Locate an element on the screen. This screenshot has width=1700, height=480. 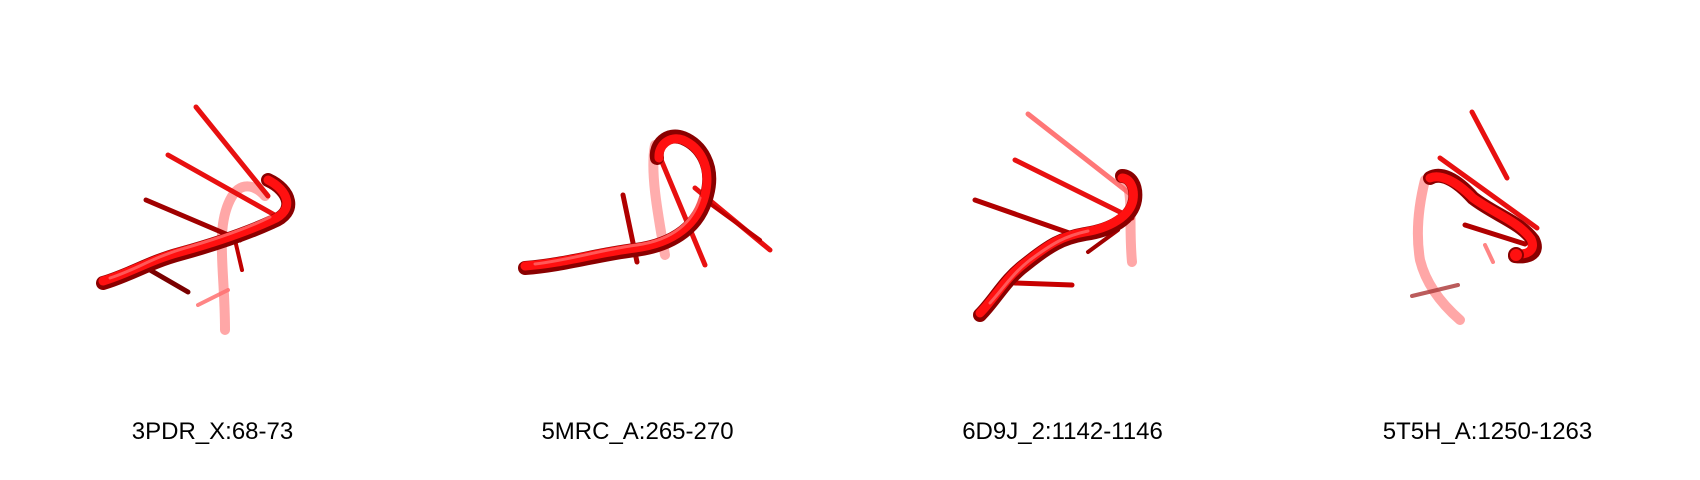
structure-label: 5T5H_A:1250-1263 is located at coordinates (1487, 432).